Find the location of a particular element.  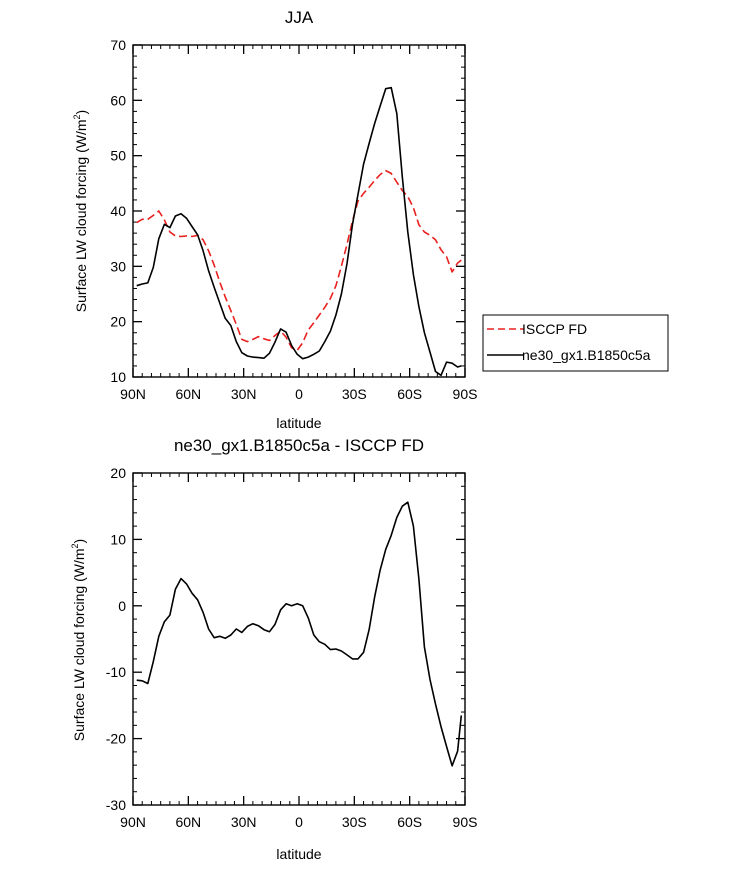

chart-top-y-tick-label: 50 is located at coordinates (118, 156).